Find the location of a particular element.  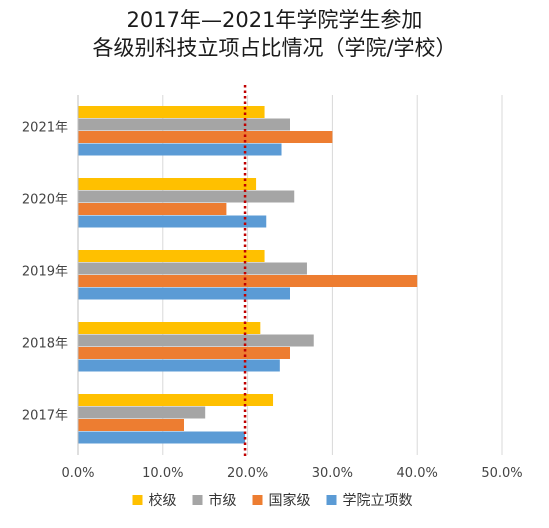

legend-swatch-校级 is located at coordinates (137, 500).